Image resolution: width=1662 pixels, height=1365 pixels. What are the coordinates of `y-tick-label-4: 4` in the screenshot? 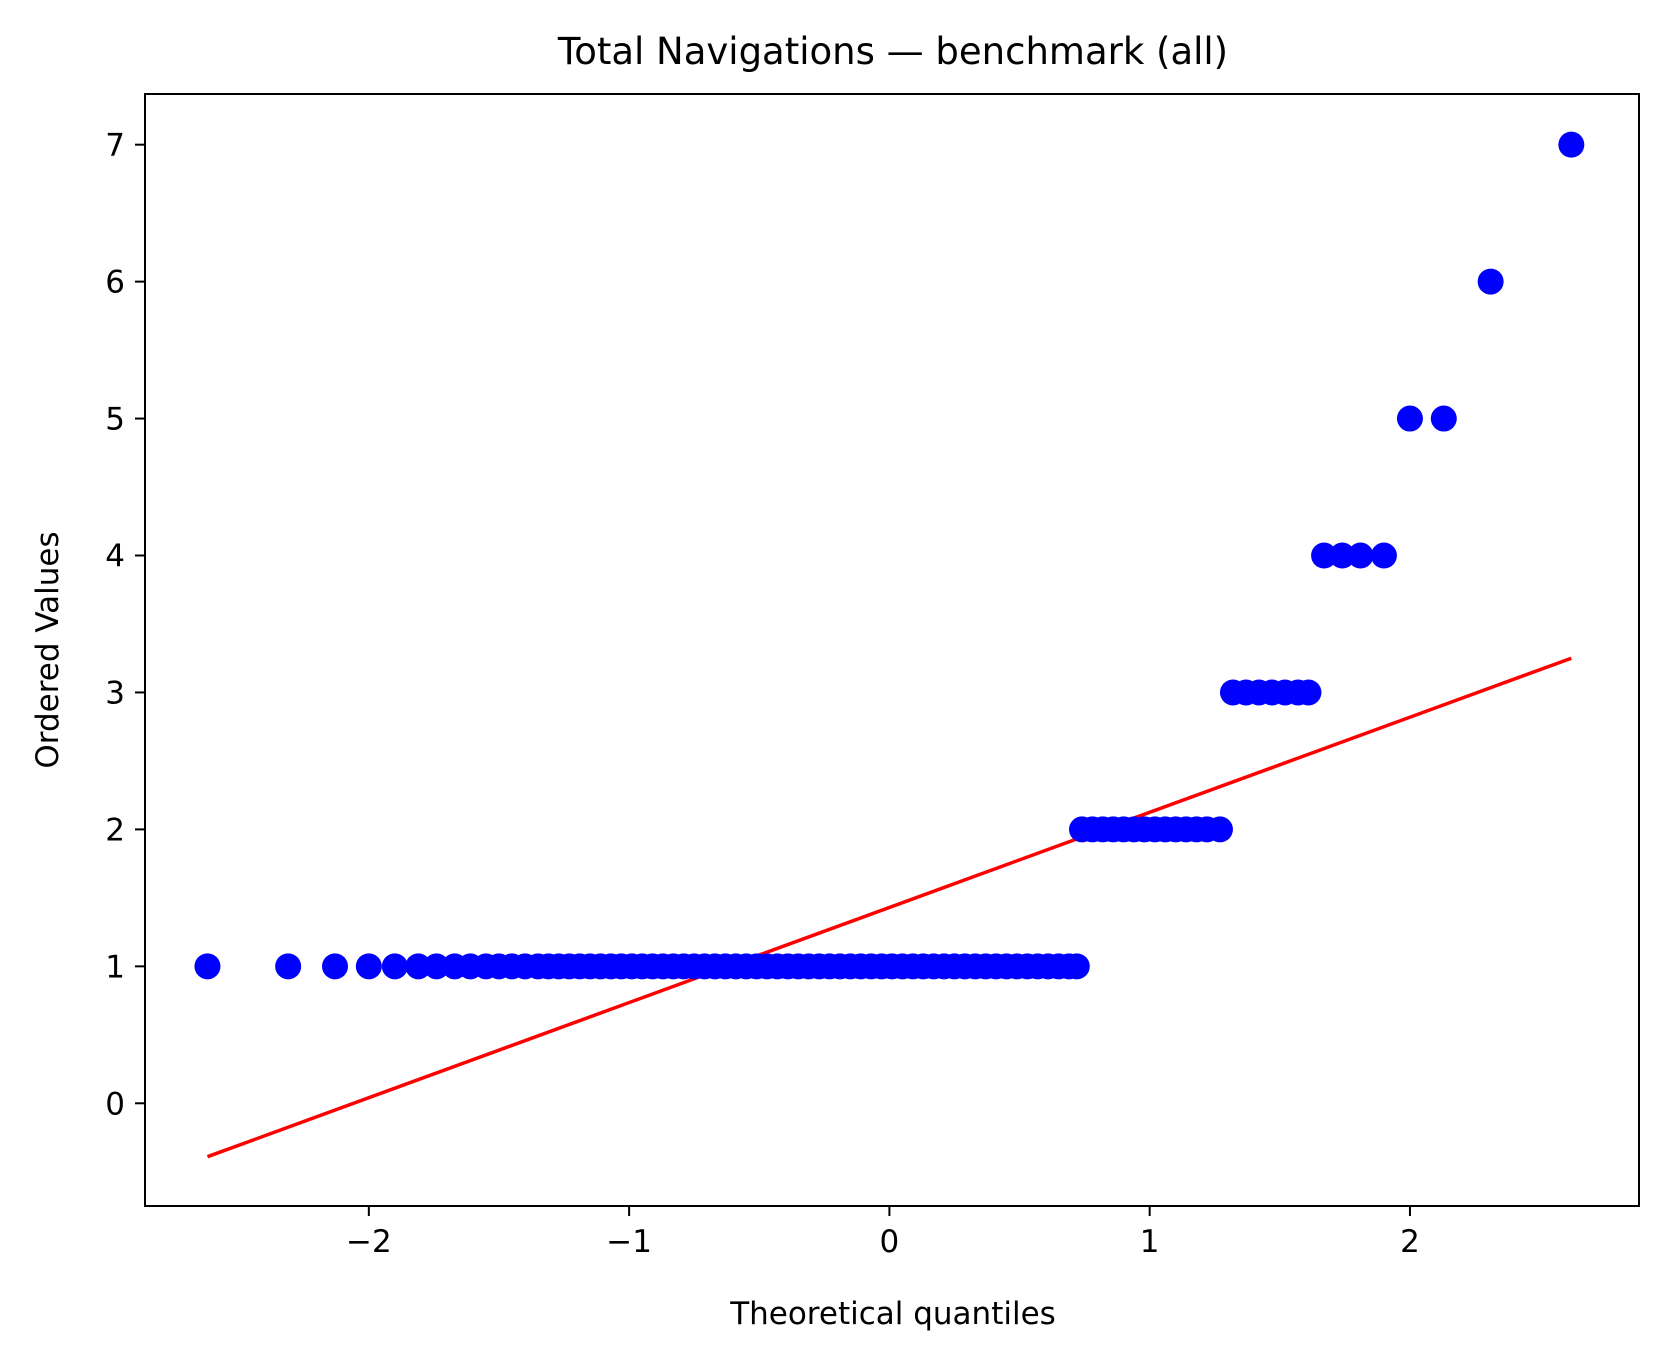 It's located at (115, 557).